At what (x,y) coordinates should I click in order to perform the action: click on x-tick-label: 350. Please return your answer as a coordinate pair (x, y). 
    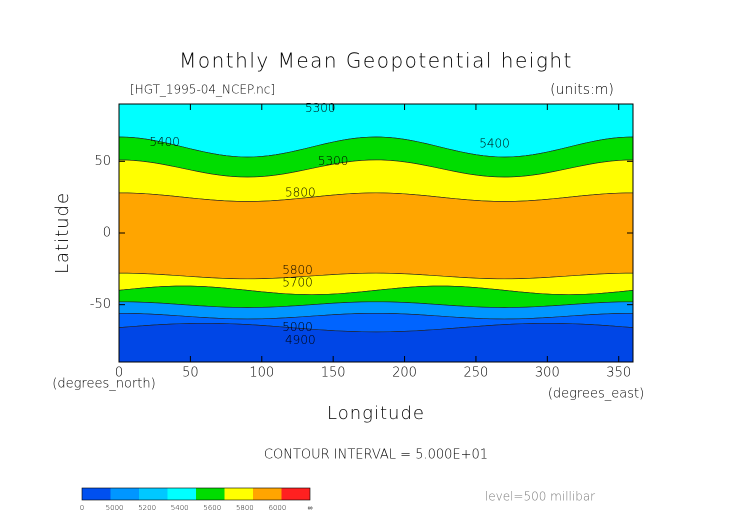
    Looking at the image, I should click on (618, 373).